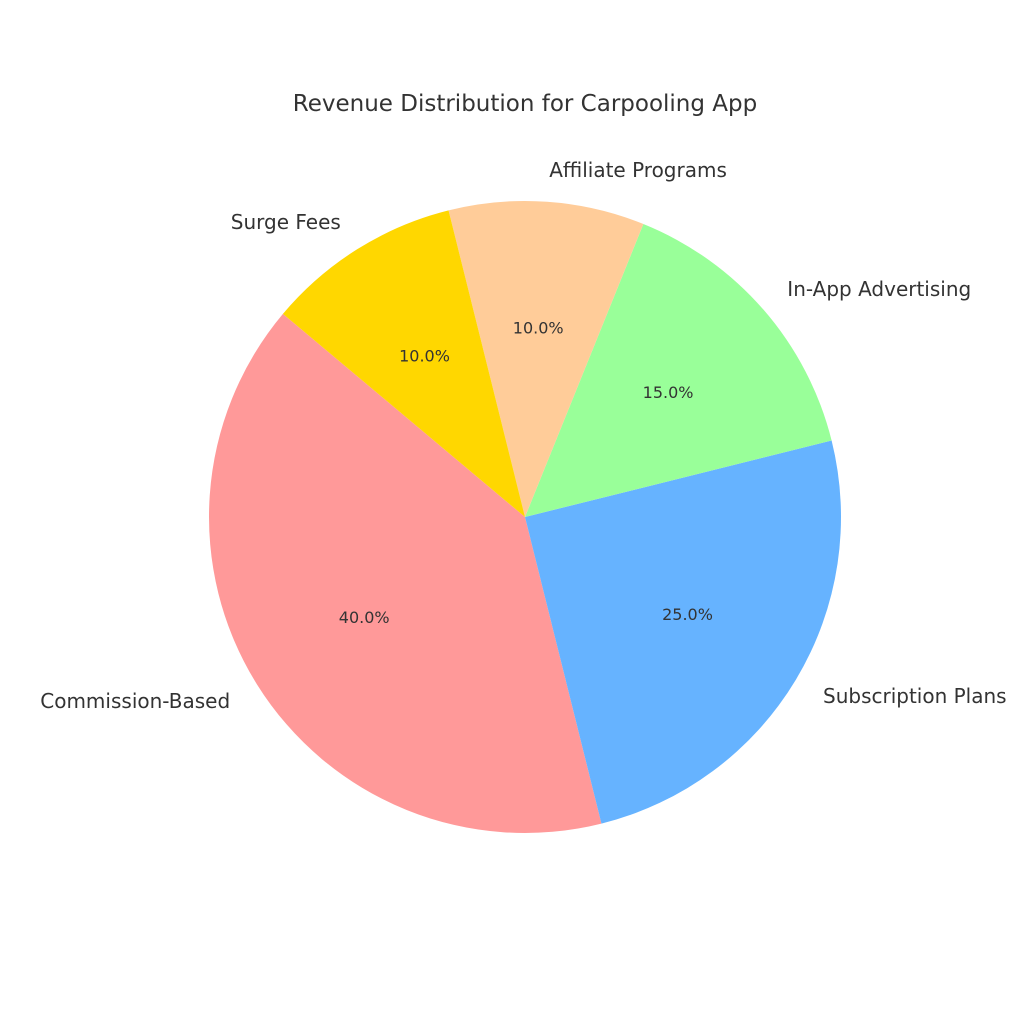 The width and height of the screenshot is (1024, 1024). What do you see at coordinates (879, 289) in the screenshot?
I see `slice-label-in-app-advertising: In-App Advertising` at bounding box center [879, 289].